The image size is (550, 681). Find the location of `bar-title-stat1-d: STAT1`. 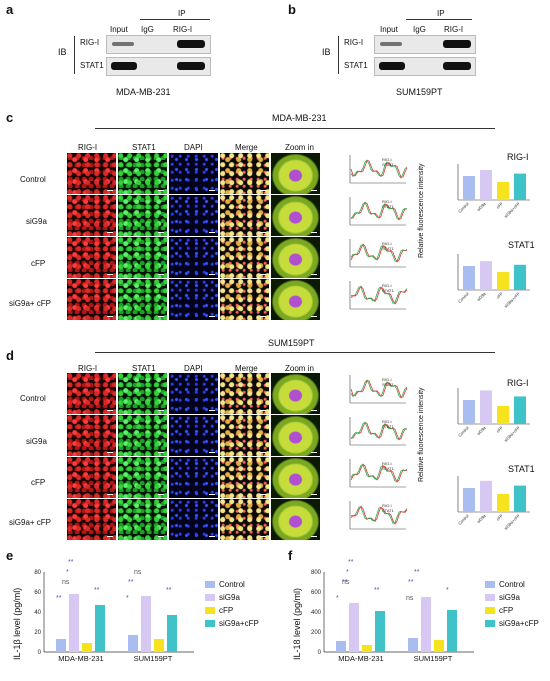

bar-title-stat1-d: STAT1 is located at coordinates (521, 469).